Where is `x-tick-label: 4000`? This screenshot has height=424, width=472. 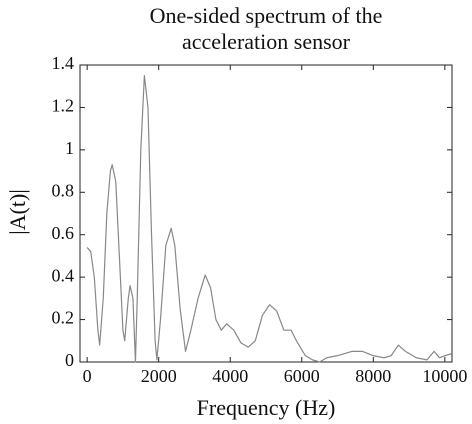 x-tick-label: 4000 is located at coordinates (230, 376).